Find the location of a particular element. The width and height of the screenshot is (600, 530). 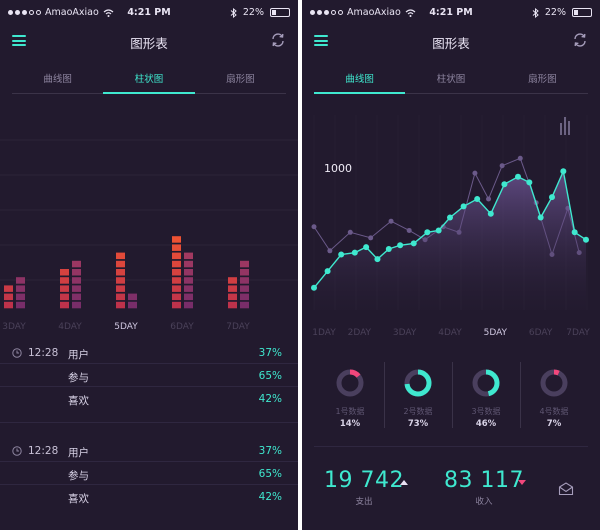

page-title: 图形表 is located at coordinates (451, 43).